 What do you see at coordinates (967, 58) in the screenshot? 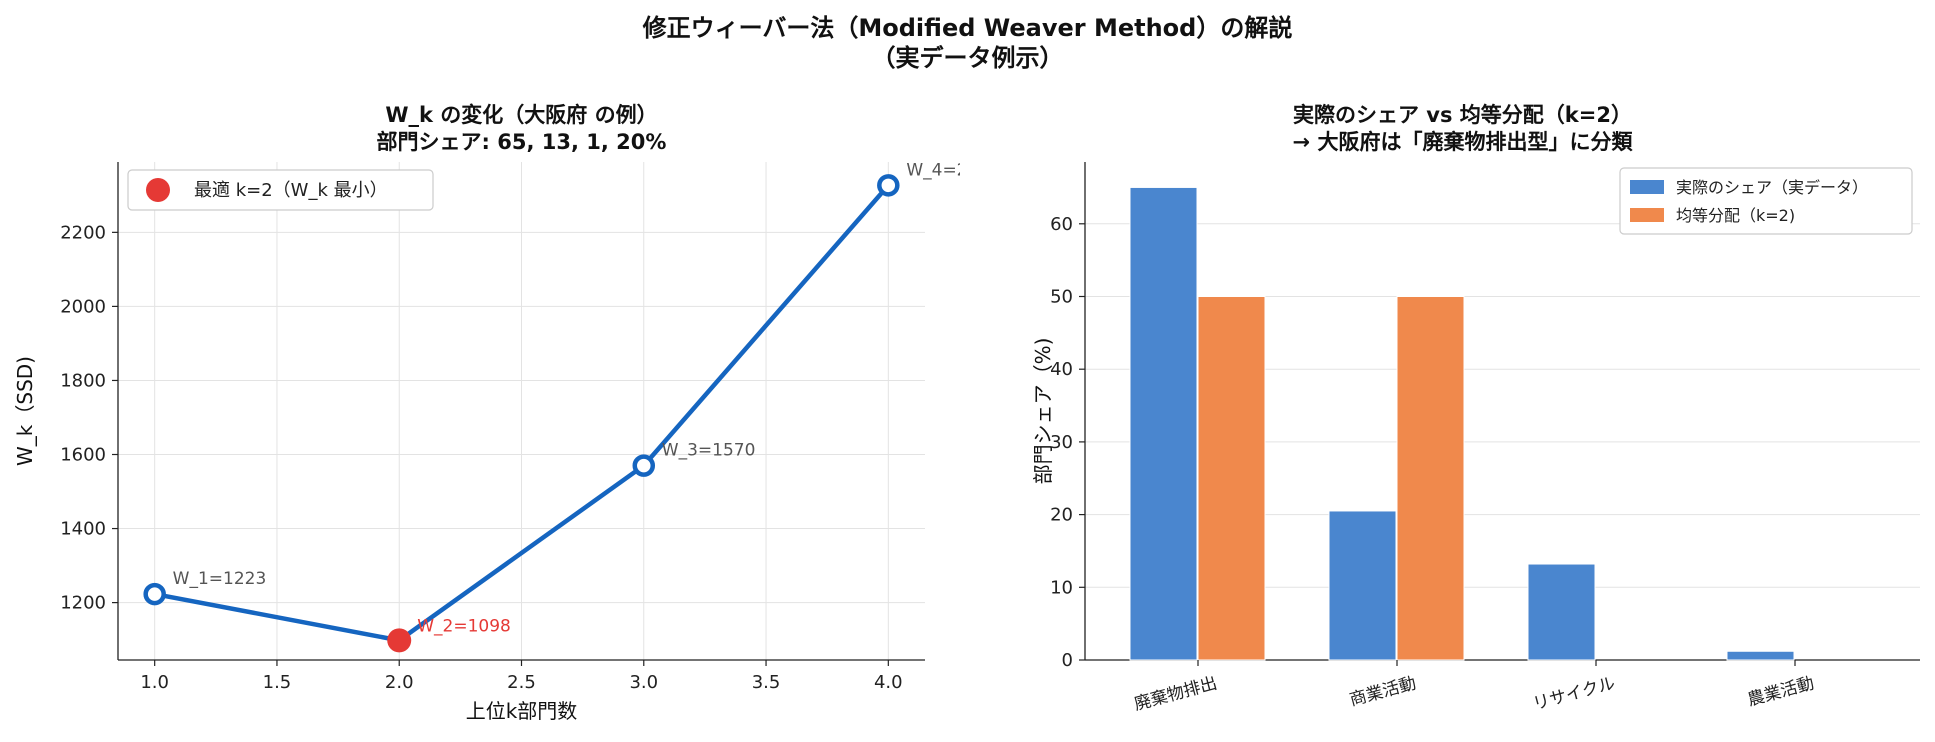
I see `figure-title-line2: （実データ例示）` at bounding box center [967, 58].